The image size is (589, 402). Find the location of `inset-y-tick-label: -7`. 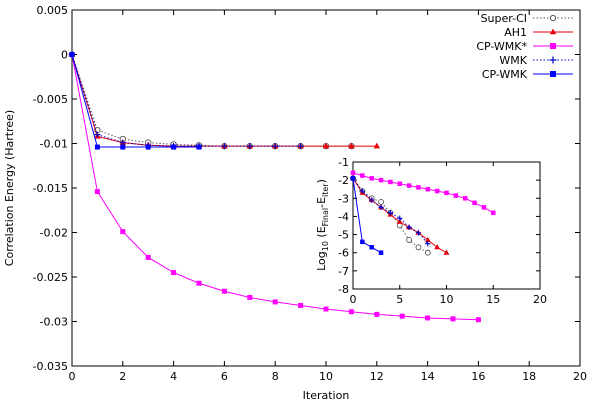

inset-y-tick-label: -7 is located at coordinates (343, 271).